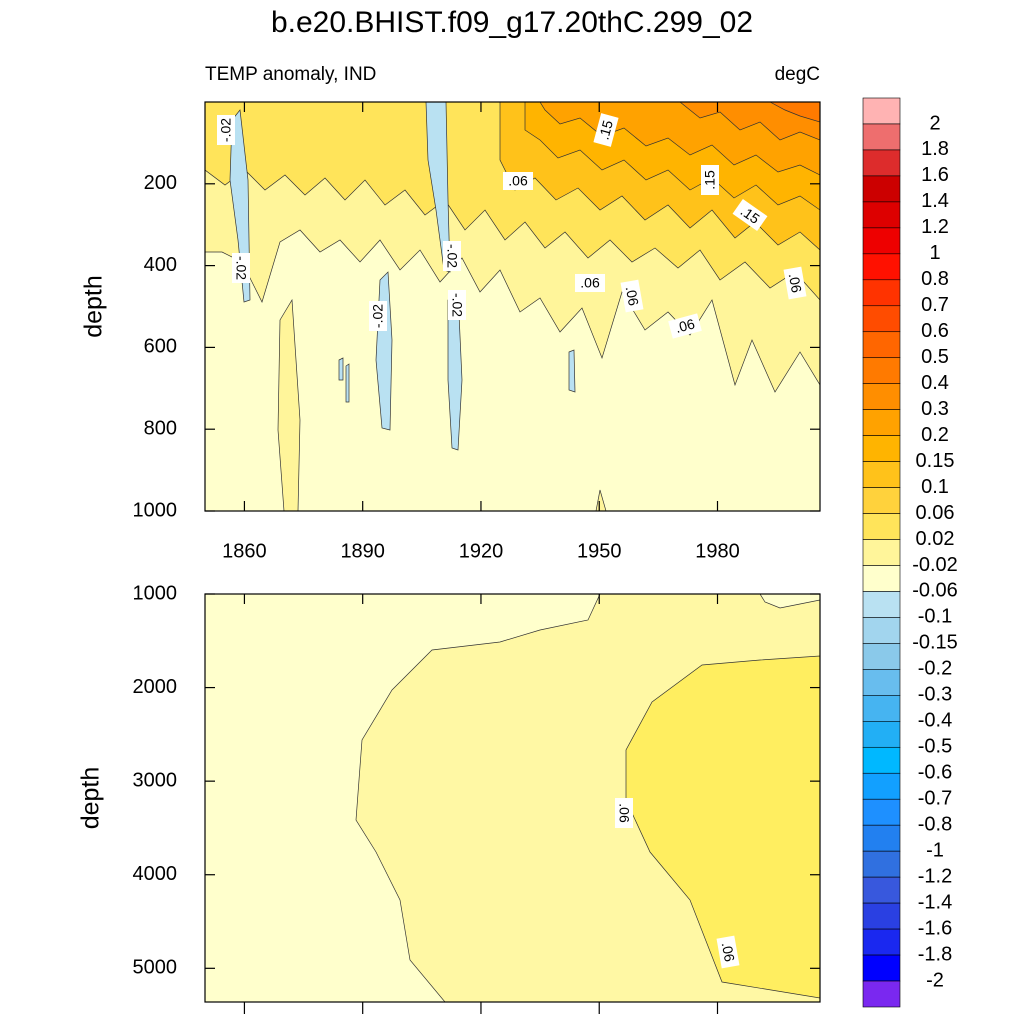 This screenshot has height=1024, width=1024. What do you see at coordinates (935, 799) in the screenshot?
I see `colorbar-label: -0.7` at bounding box center [935, 799].